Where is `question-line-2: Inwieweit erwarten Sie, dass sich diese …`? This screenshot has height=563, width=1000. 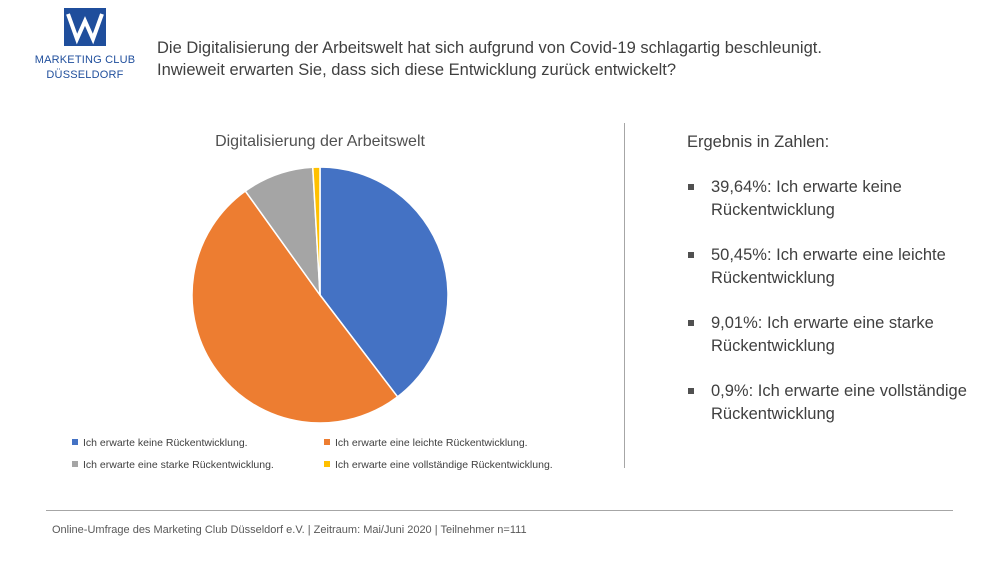
question-line-2: Inwieweit erwarten Sie, dass sich diese … is located at coordinates (417, 70).